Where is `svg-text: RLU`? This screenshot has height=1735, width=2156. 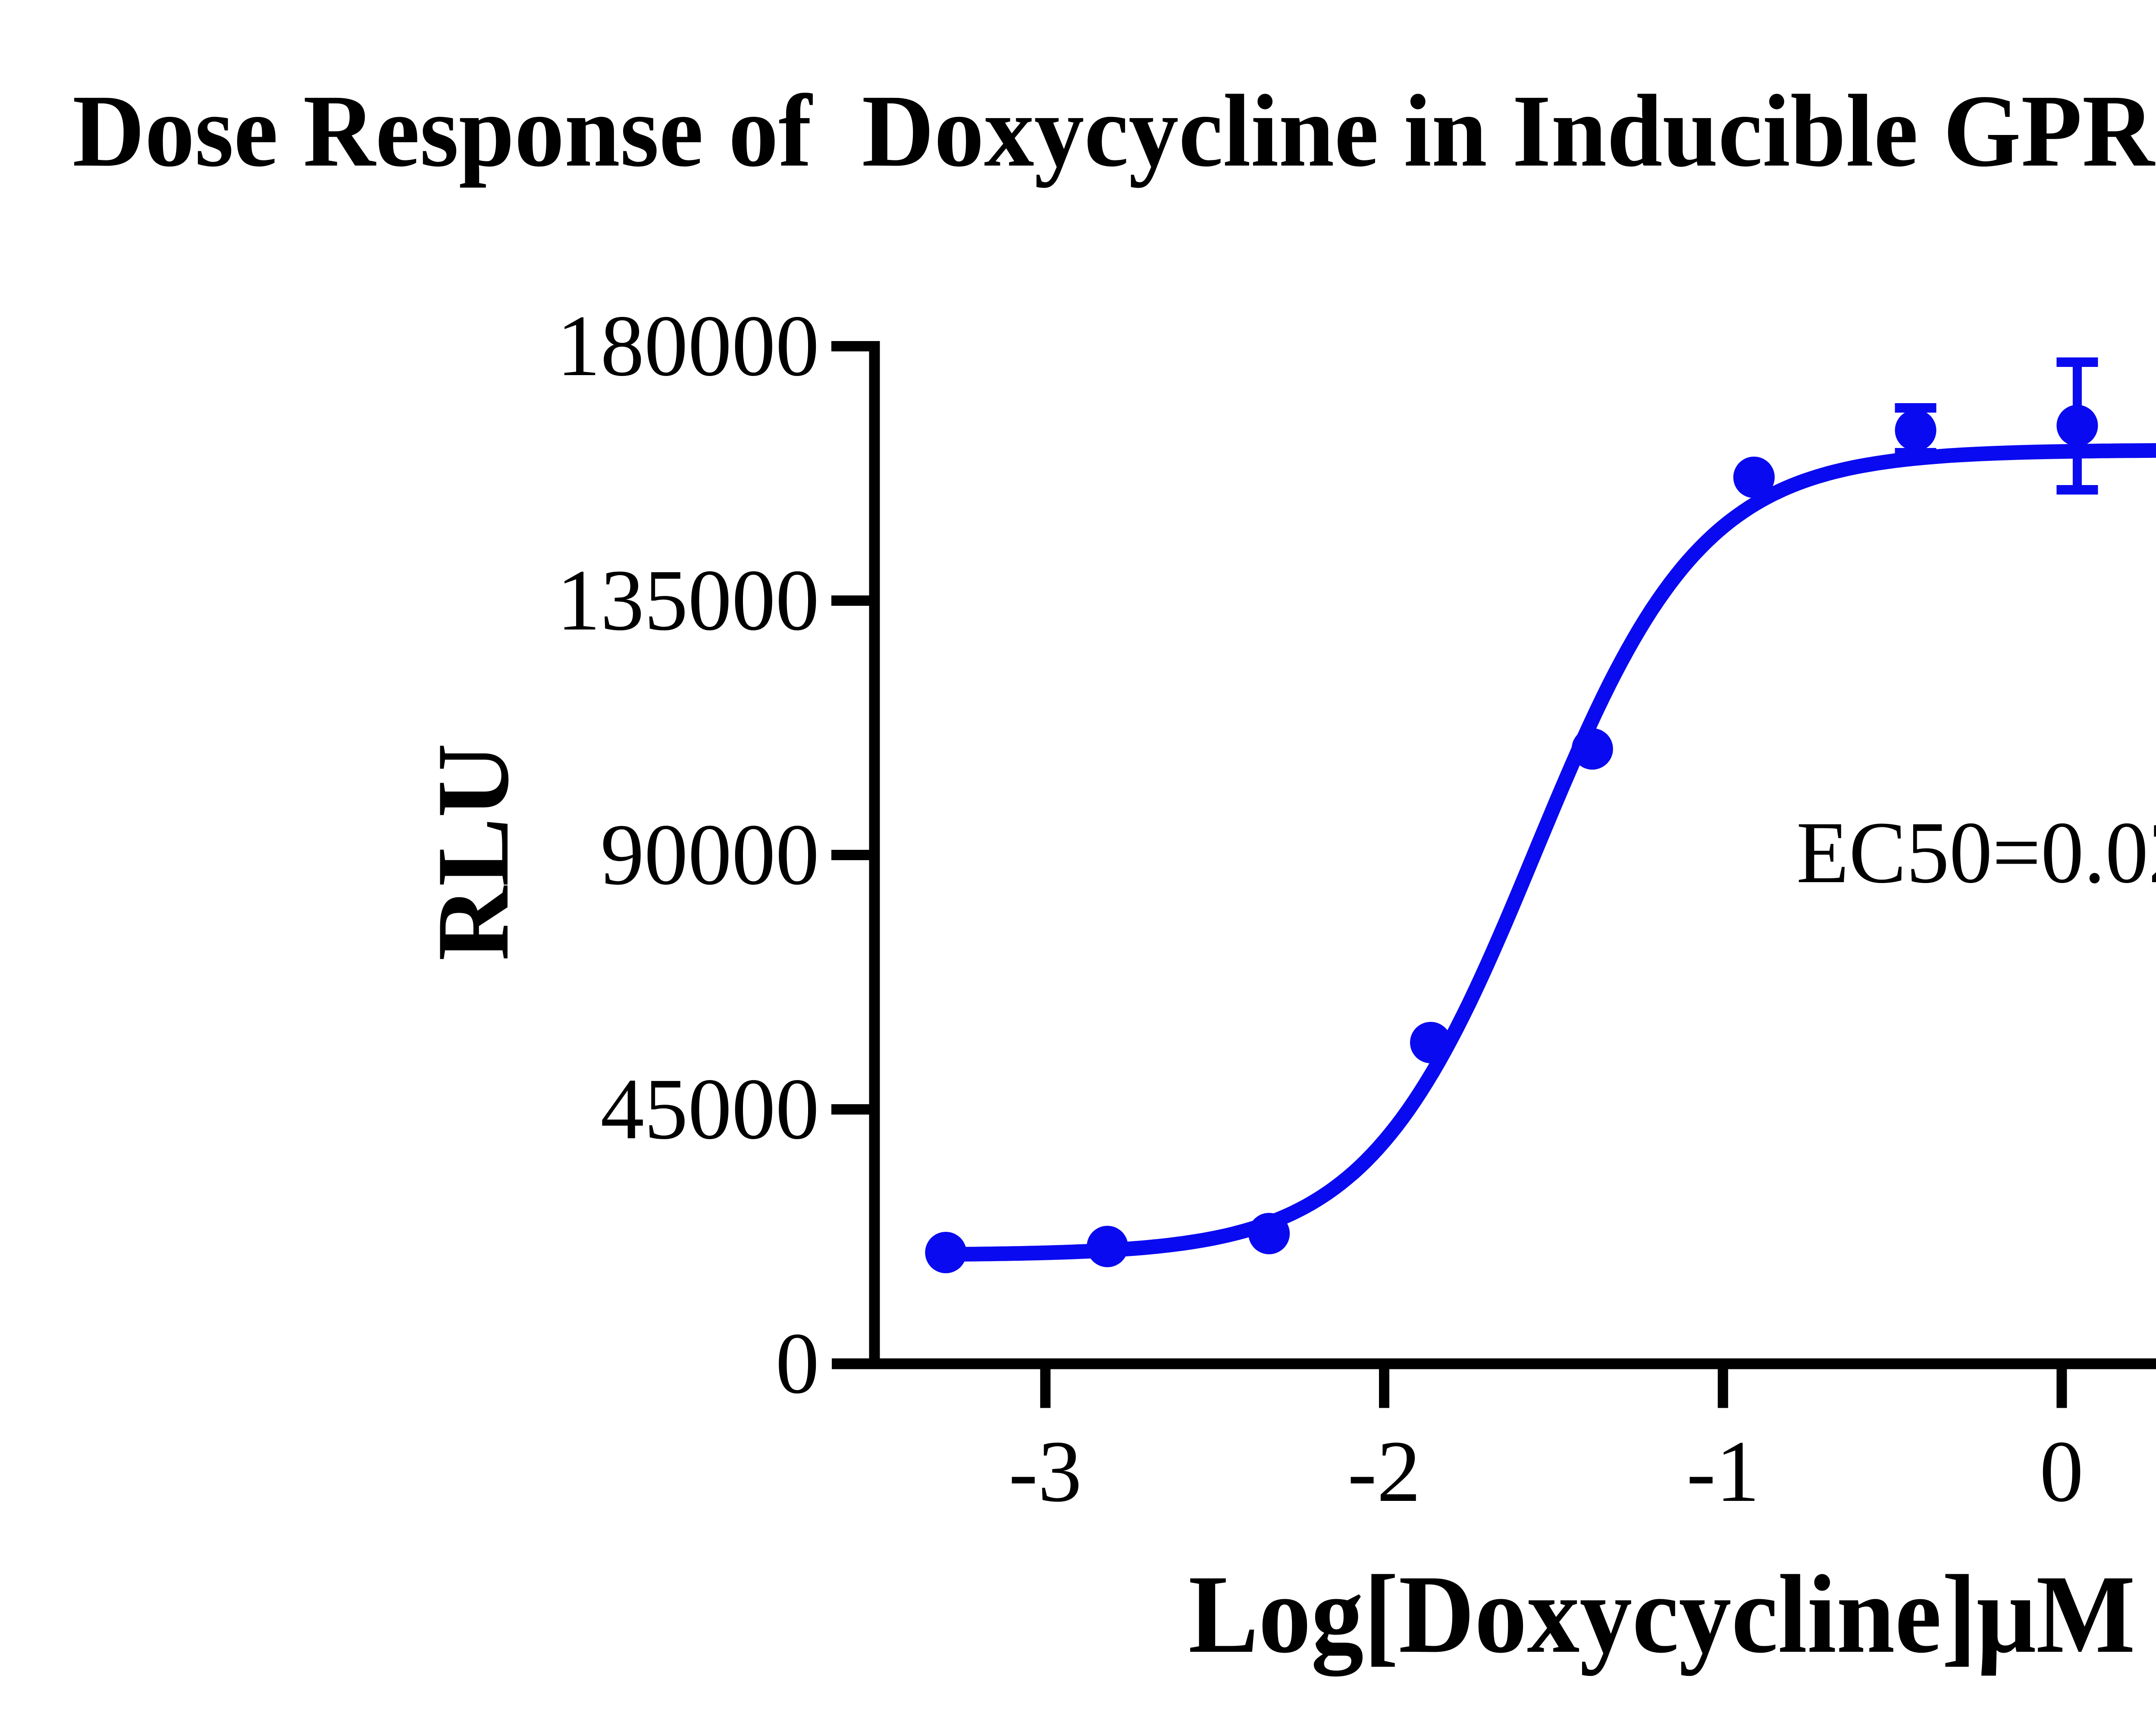
svg-text: RLU is located at coordinates (473, 852).